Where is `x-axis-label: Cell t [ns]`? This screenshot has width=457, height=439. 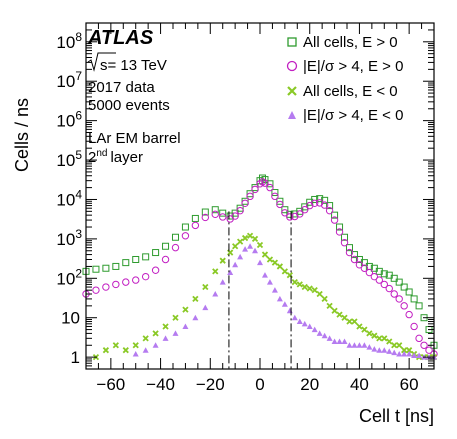
x-axis-label: Cell t [ns] is located at coordinates (396, 416).